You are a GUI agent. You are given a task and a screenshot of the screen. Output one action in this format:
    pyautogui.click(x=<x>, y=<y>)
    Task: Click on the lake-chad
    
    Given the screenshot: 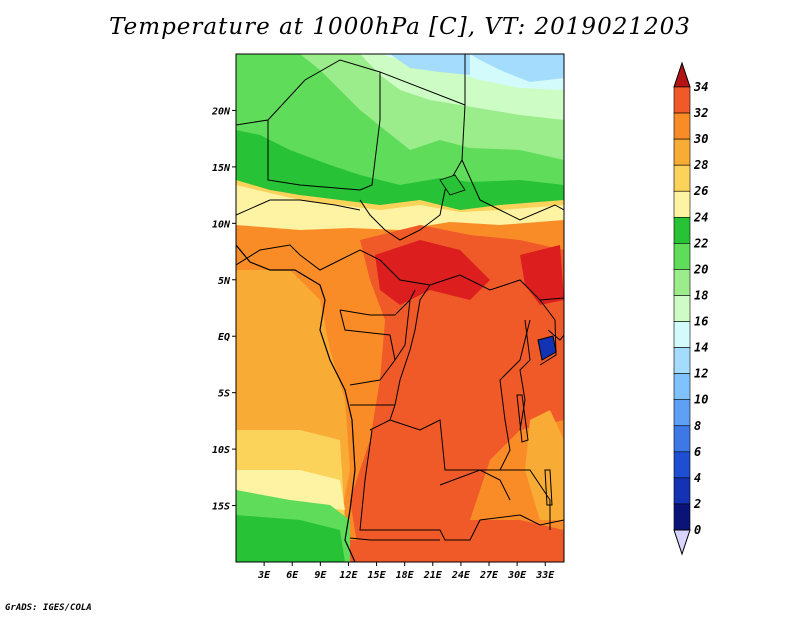 What is the action you would take?
    pyautogui.click(x=452, y=185)
    